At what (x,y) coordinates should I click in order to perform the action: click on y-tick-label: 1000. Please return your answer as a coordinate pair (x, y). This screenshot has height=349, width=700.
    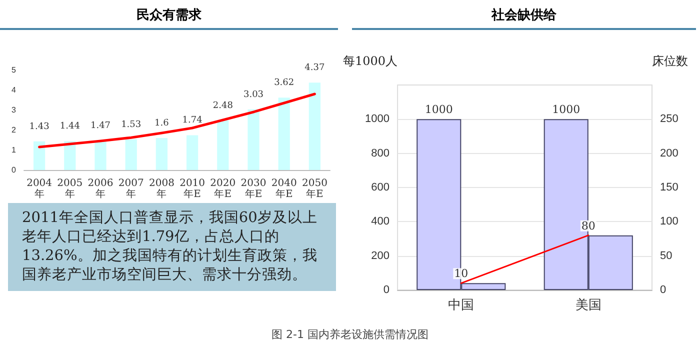
    Looking at the image, I should click on (377, 119).